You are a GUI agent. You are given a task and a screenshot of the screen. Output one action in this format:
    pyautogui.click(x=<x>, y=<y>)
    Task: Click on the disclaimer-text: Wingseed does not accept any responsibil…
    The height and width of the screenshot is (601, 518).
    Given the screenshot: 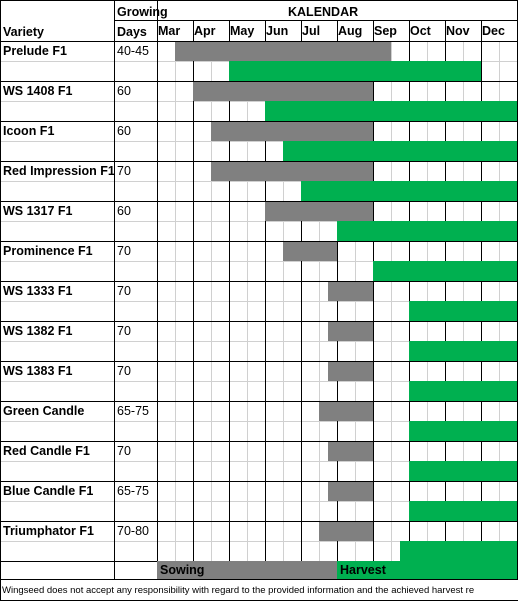 What is the action you would take?
    pyautogui.click(x=238, y=590)
    